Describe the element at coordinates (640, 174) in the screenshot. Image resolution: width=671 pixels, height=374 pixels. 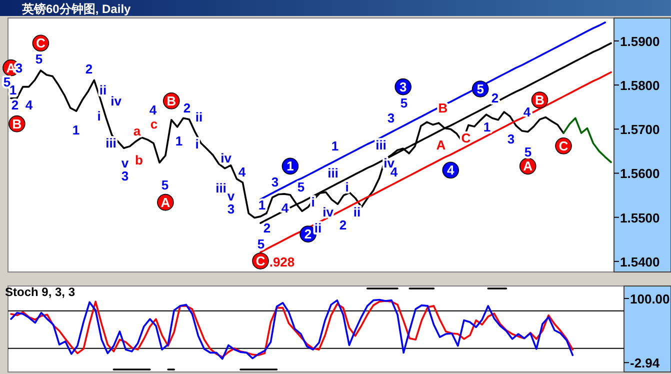
I see `y-tick-label: 1.5600` at that location.